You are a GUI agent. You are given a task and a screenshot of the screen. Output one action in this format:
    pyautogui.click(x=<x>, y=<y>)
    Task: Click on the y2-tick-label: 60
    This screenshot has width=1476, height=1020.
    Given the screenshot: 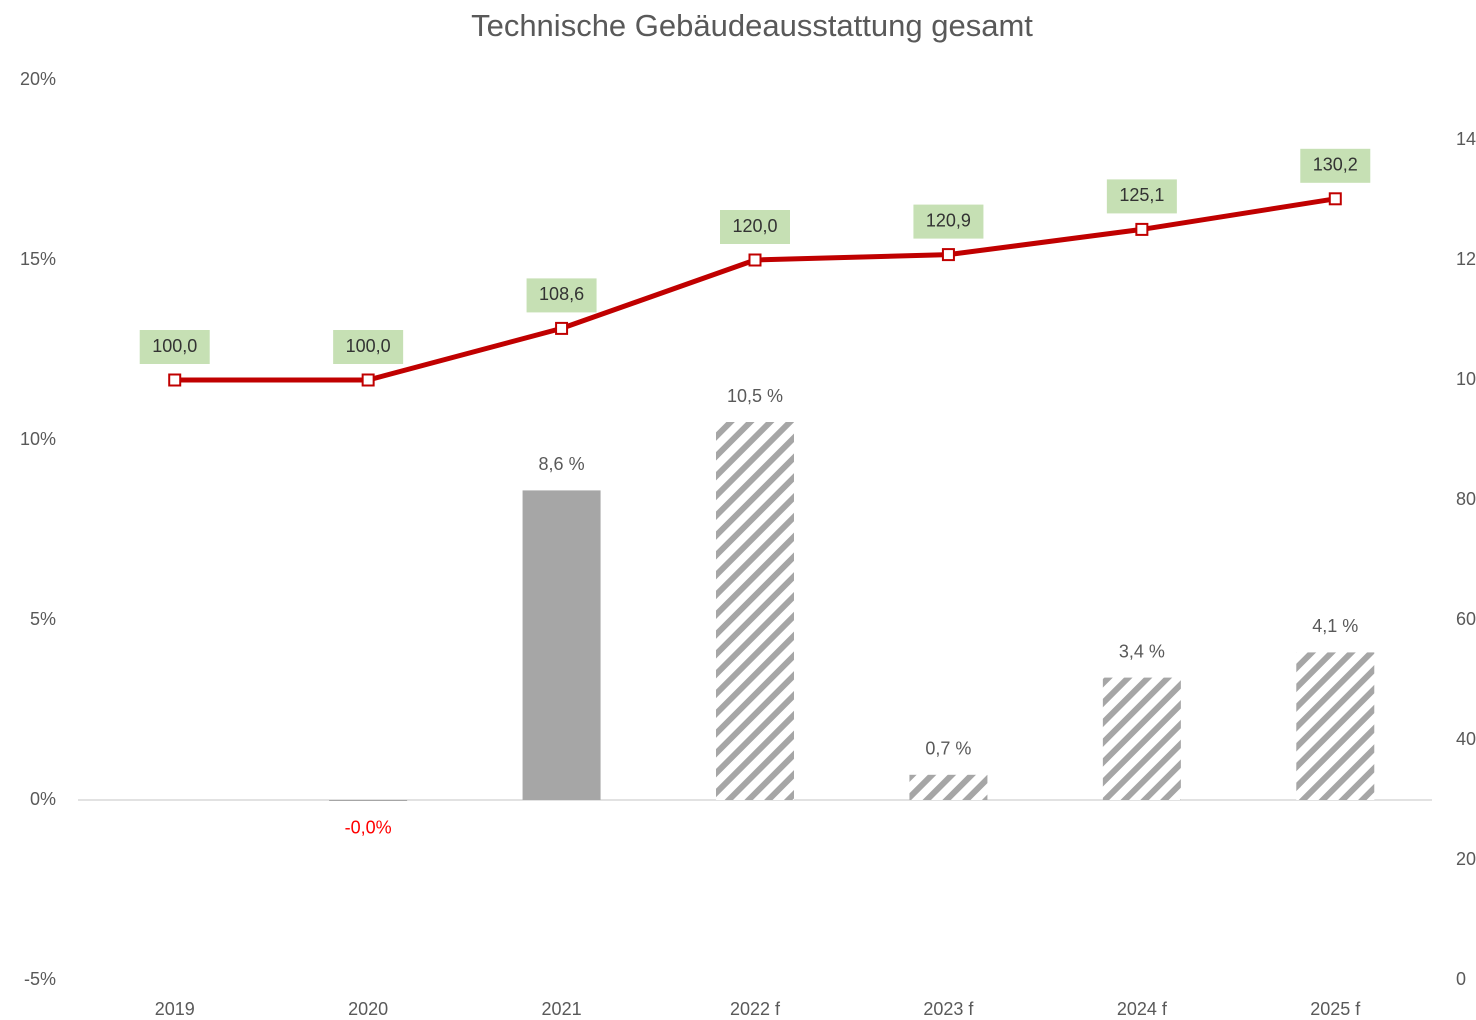 What is the action you would take?
    pyautogui.click(x=1466, y=619)
    